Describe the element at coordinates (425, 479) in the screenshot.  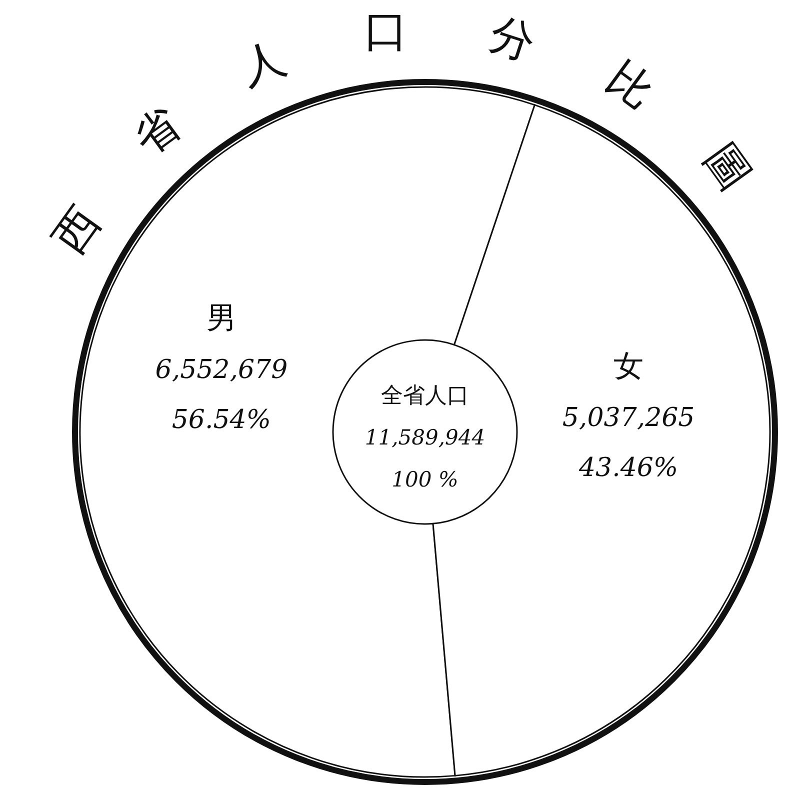
I see `text: 100 %` at that location.